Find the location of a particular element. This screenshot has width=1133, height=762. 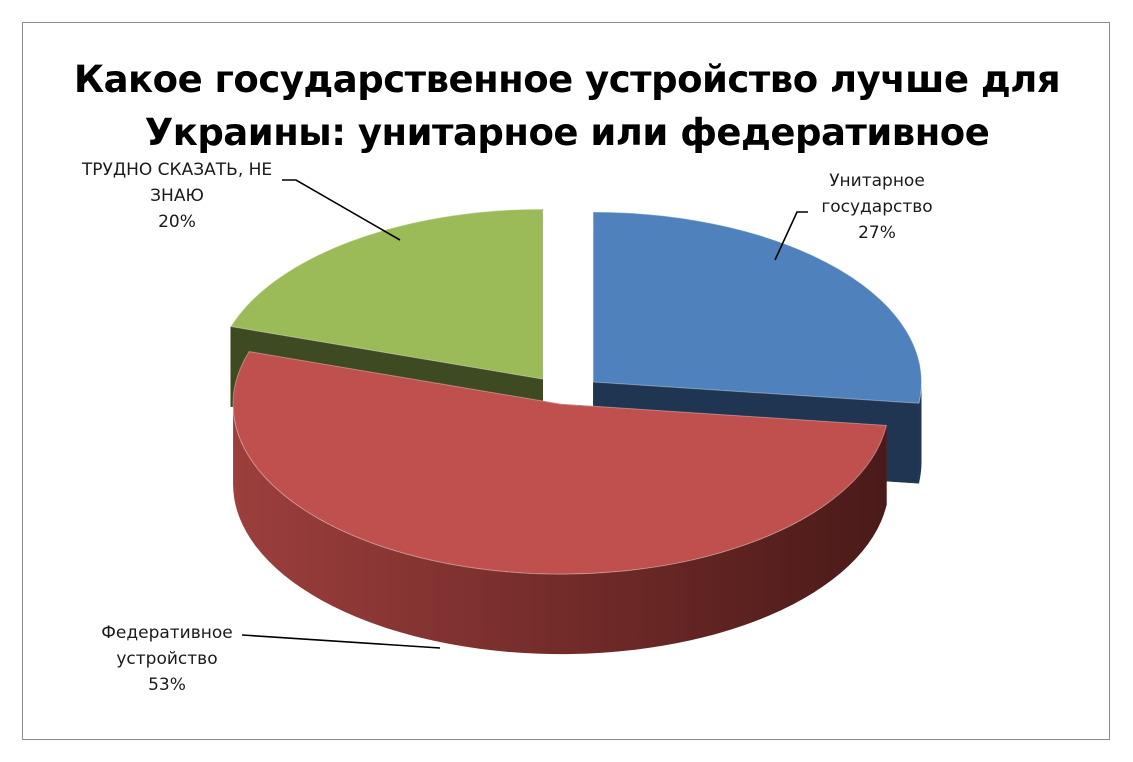

data-label-federal-line-2: устройство is located at coordinates (167, 659).